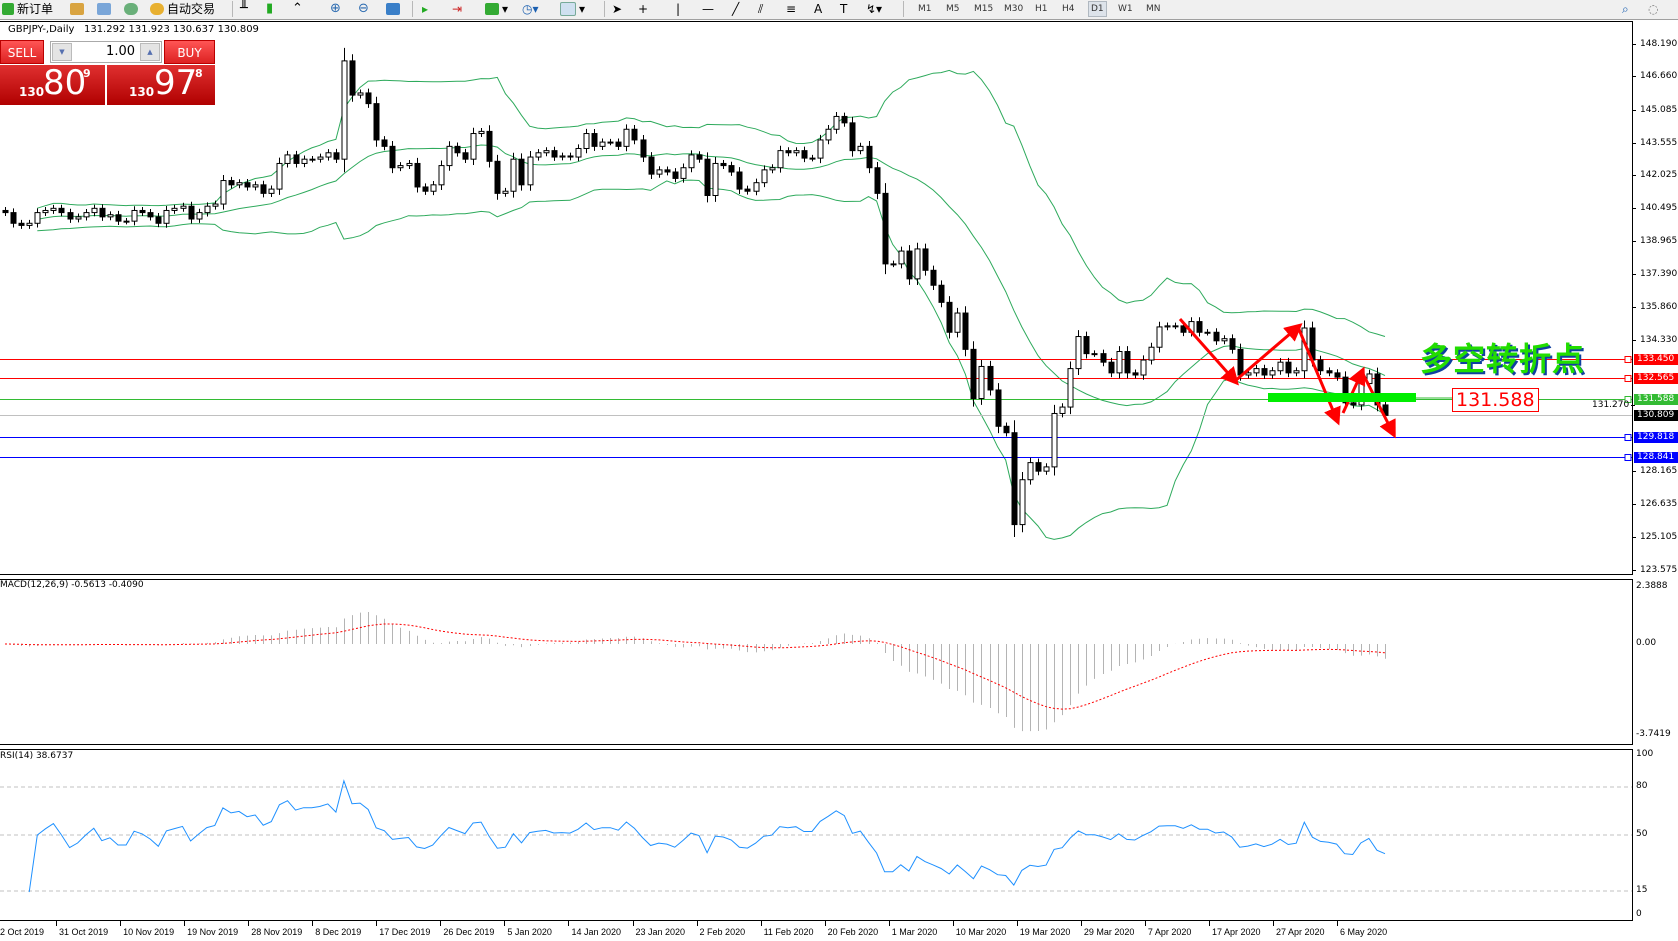 The height and width of the screenshot is (941, 1678). What do you see at coordinates (65, 83) in the screenshot?
I see `sell-price-big: 80` at bounding box center [65, 83].